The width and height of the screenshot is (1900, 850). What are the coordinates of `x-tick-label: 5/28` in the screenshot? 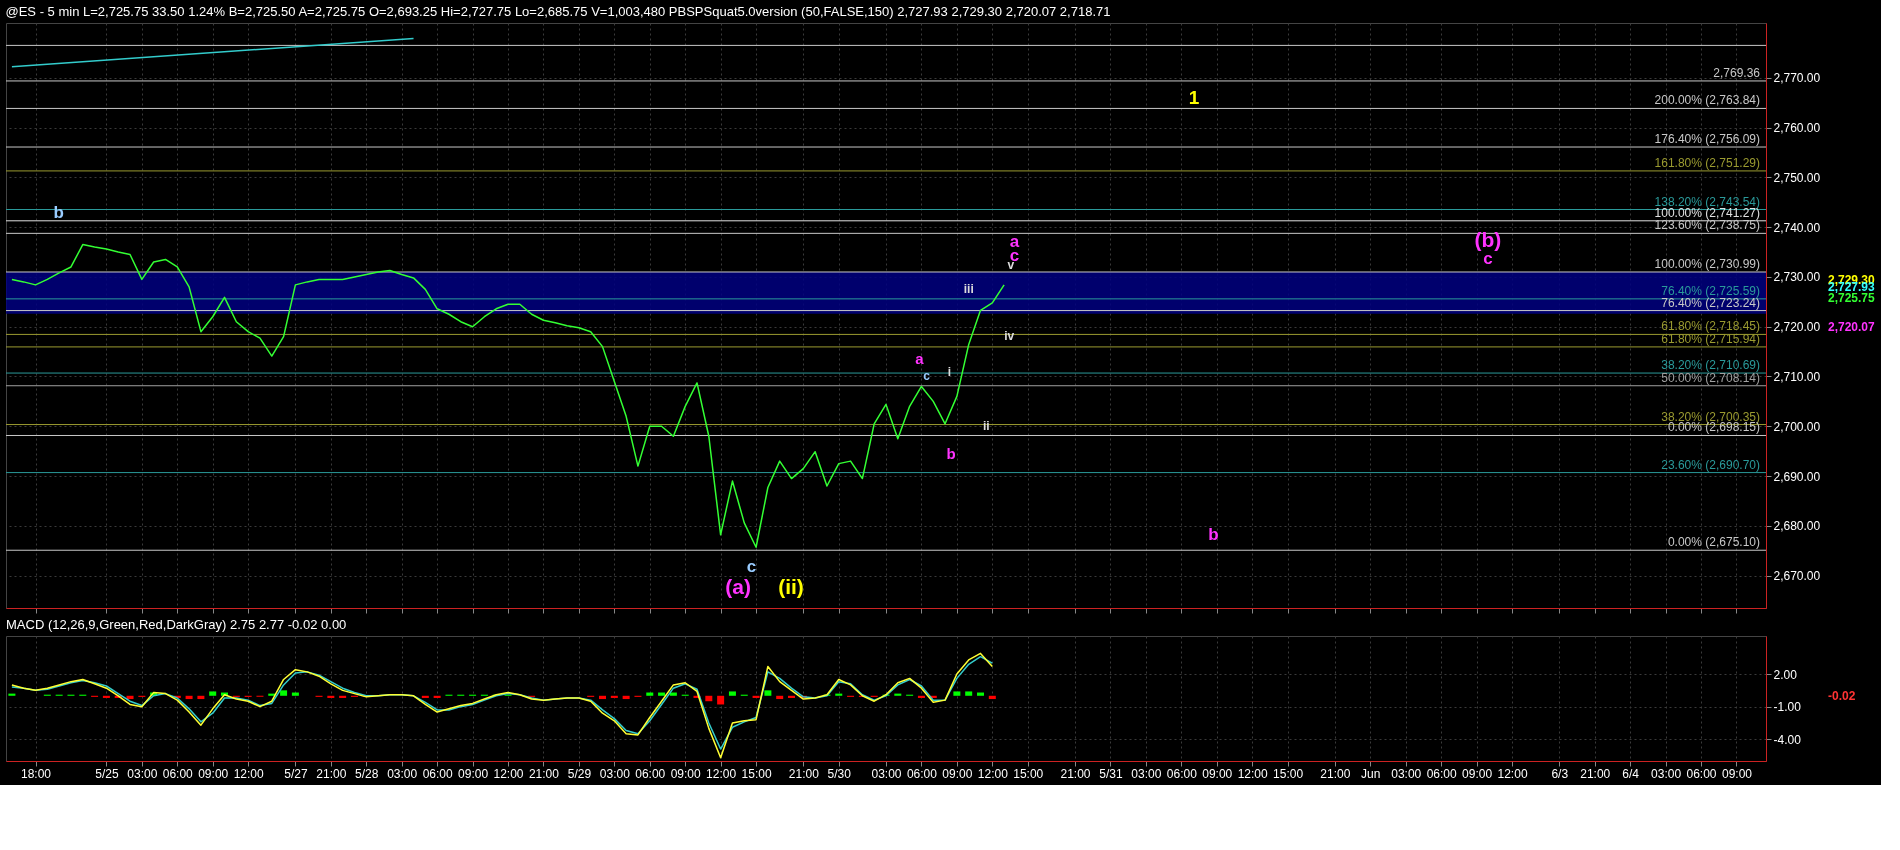 It's located at (367, 773).